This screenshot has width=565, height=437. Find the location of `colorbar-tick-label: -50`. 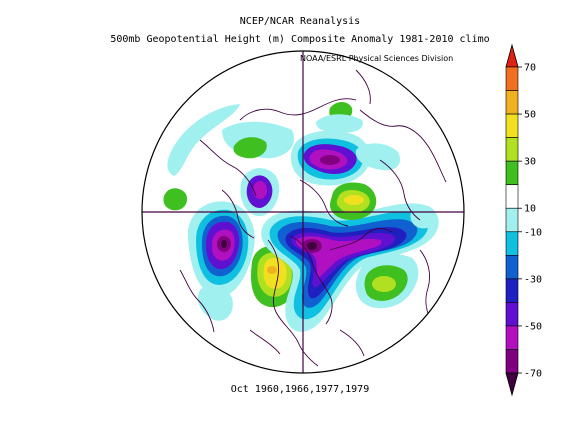

colorbar-tick-label: -50 is located at coordinates (533, 326).